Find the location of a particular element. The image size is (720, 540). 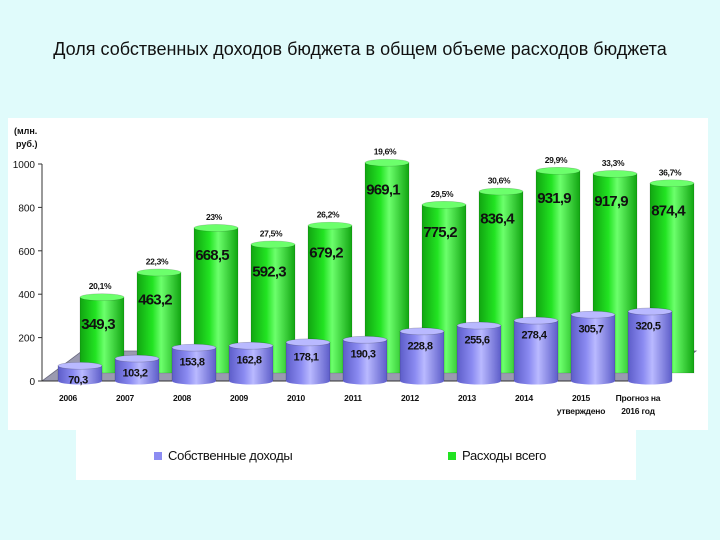

y-axis-title-line1: (млн. is located at coordinates (25, 131).